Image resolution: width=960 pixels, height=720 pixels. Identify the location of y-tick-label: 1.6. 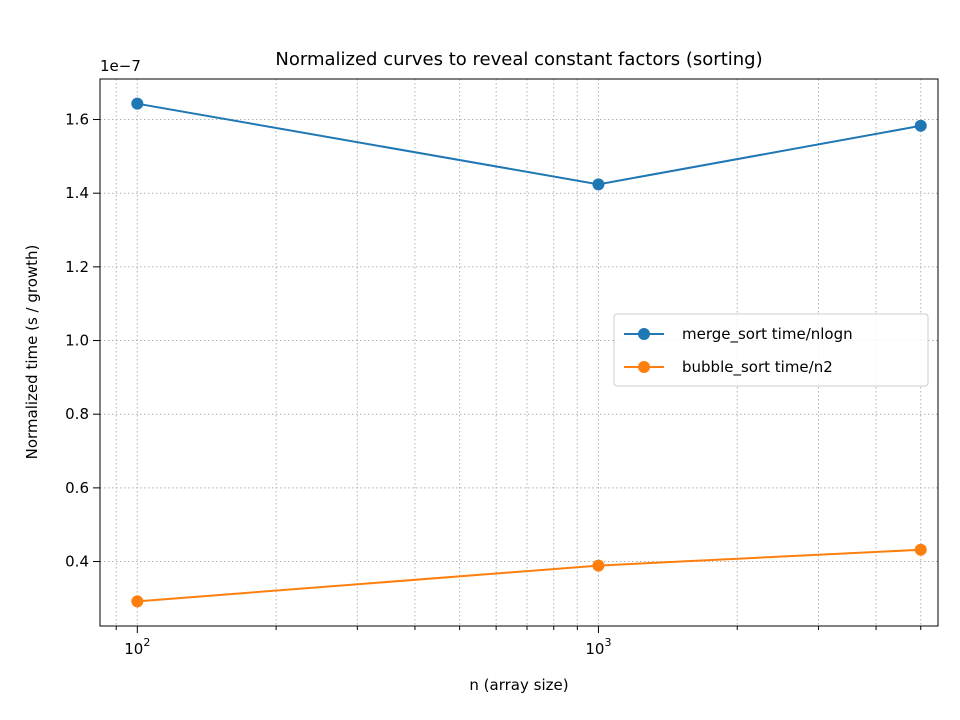
(77, 120).